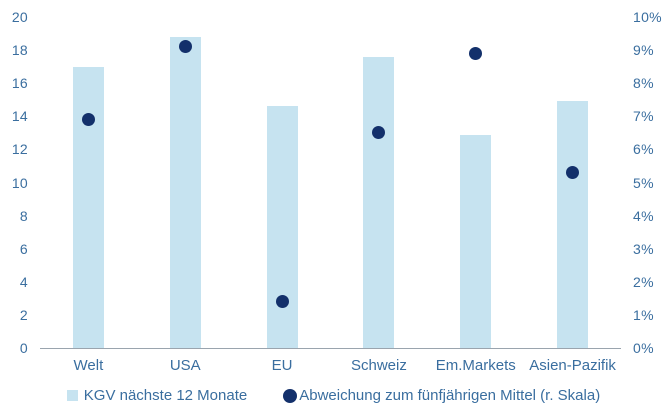  Describe the element at coordinates (19, 17) in the screenshot. I see `left-axis-tick-label: 20` at that location.